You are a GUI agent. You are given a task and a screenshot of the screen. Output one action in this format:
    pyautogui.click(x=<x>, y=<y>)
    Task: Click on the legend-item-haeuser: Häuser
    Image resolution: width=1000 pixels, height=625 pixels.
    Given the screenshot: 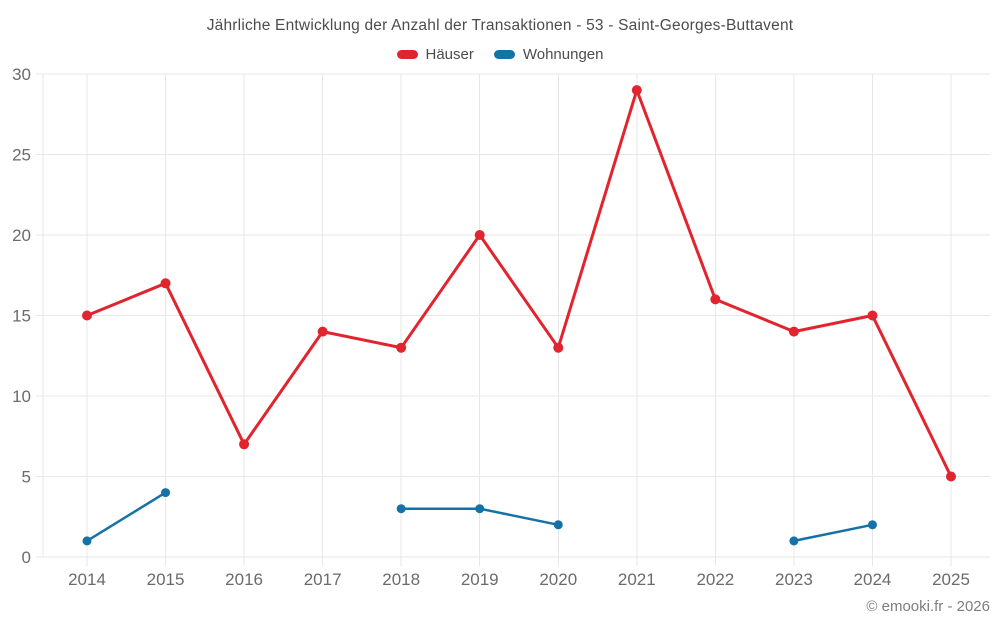 What is the action you would take?
    pyautogui.click(x=435, y=54)
    